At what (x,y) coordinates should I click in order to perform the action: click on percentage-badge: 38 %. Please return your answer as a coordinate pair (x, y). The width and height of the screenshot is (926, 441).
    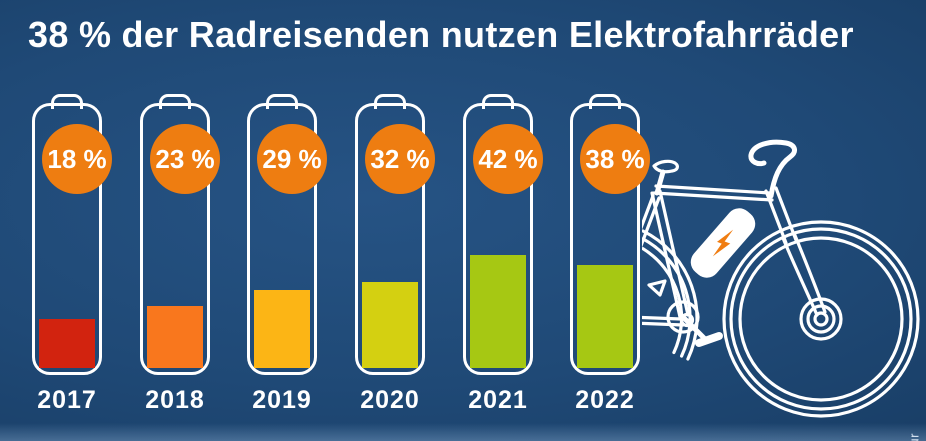
    Looking at the image, I should click on (615, 159).